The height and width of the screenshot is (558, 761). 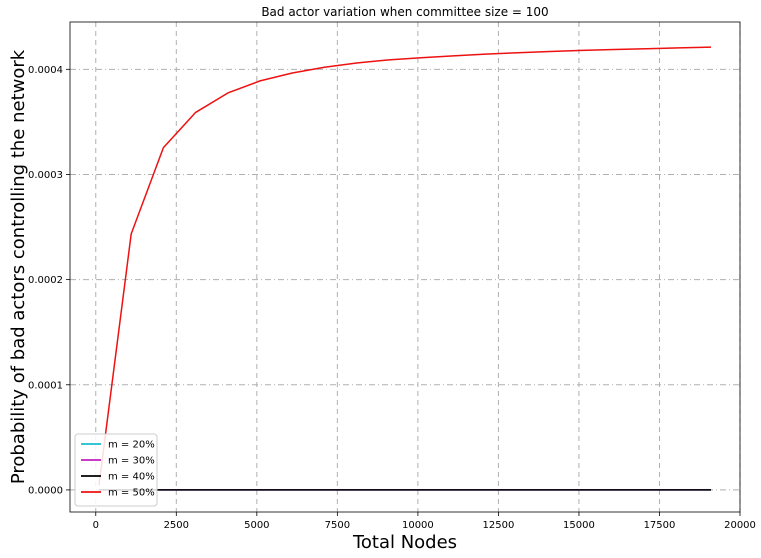 What do you see at coordinates (45, 490) in the screenshot?
I see `y-tick-label: 0.0000` at bounding box center [45, 490].